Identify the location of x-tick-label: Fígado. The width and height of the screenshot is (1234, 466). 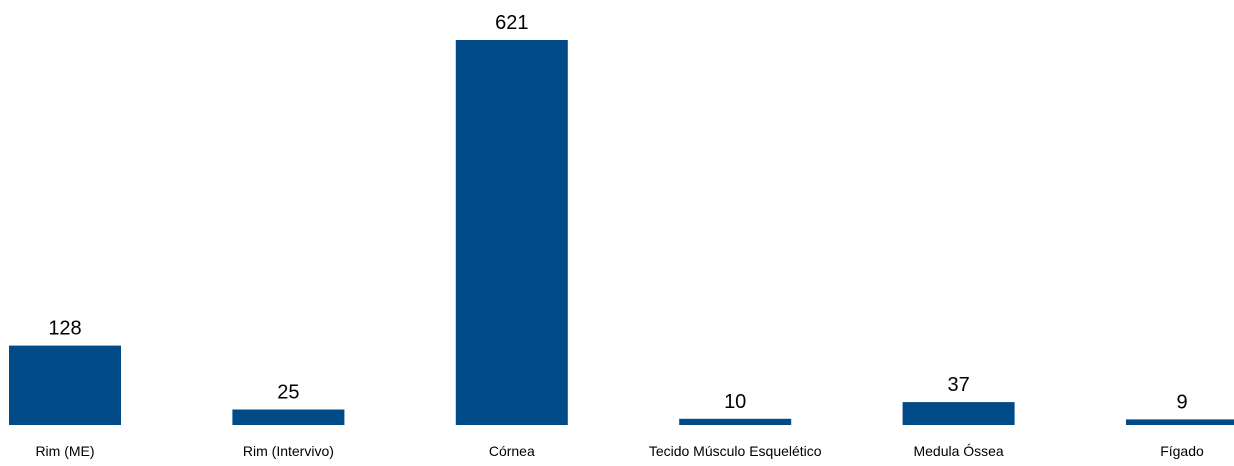
(1182, 451).